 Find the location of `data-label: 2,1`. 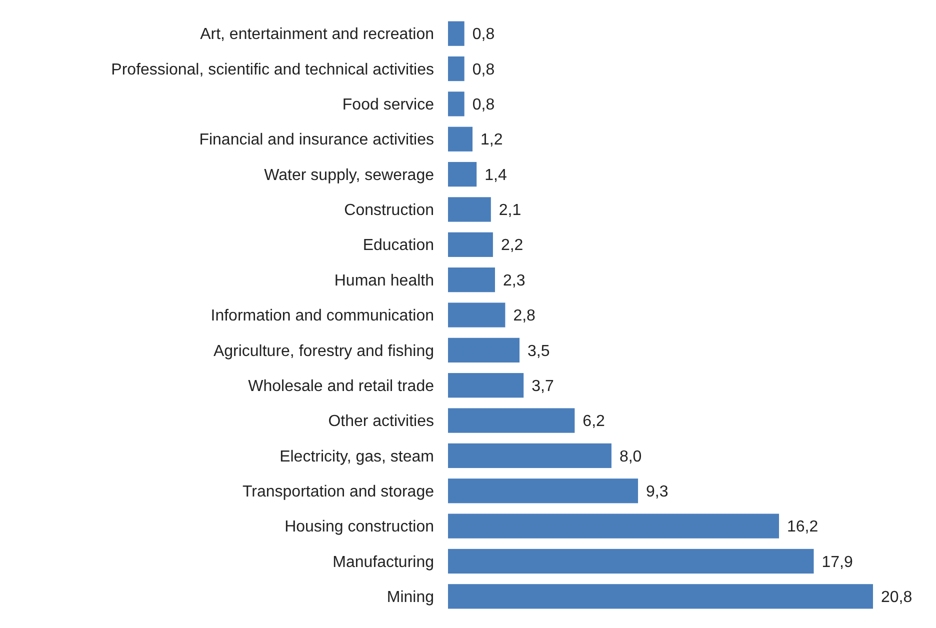

data-label: 2,1 is located at coordinates (510, 211).